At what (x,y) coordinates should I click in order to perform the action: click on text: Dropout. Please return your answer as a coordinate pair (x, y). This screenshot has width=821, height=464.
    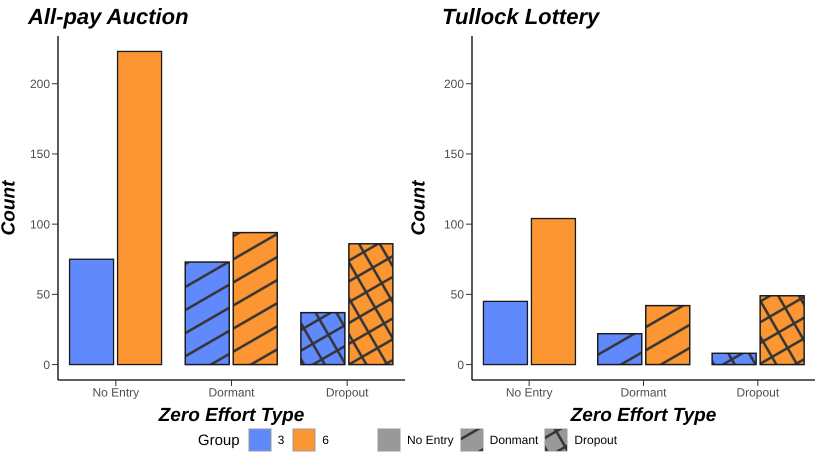
    Looking at the image, I should click on (596, 440).